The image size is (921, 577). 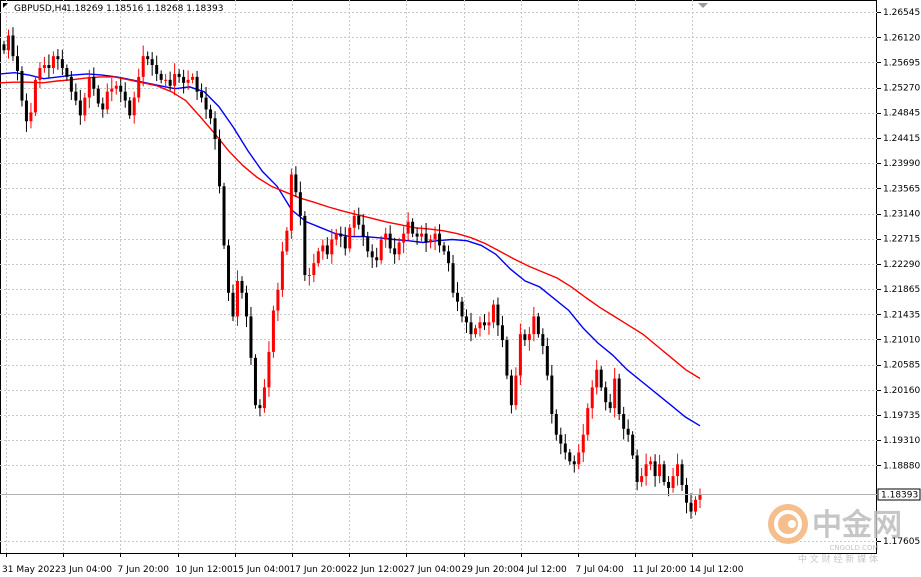 What do you see at coordinates (899, 494) in the screenshot?
I see `price-tag-box` at bounding box center [899, 494].